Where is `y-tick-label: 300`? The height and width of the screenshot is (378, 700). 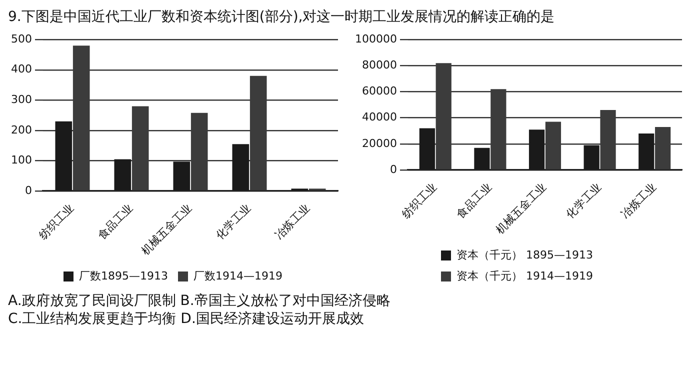
y-tick-label: 300 is located at coordinates (21, 99).